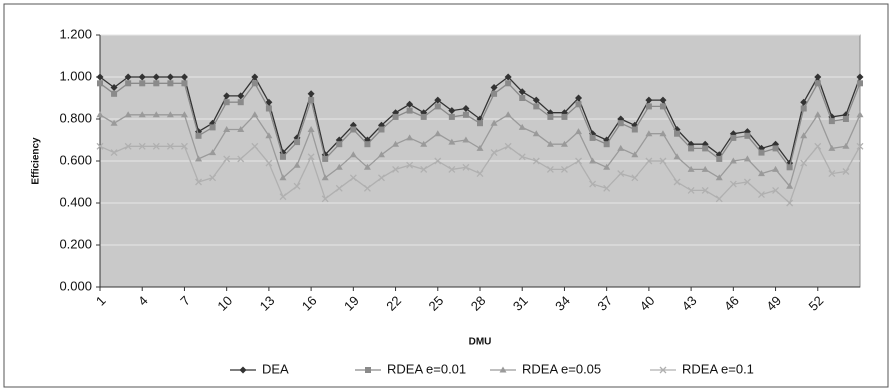 The height and width of the screenshot is (392, 893). What do you see at coordinates (561, 368) in the screenshot?
I see `legend-label: RDEA e=0.05` at bounding box center [561, 368].